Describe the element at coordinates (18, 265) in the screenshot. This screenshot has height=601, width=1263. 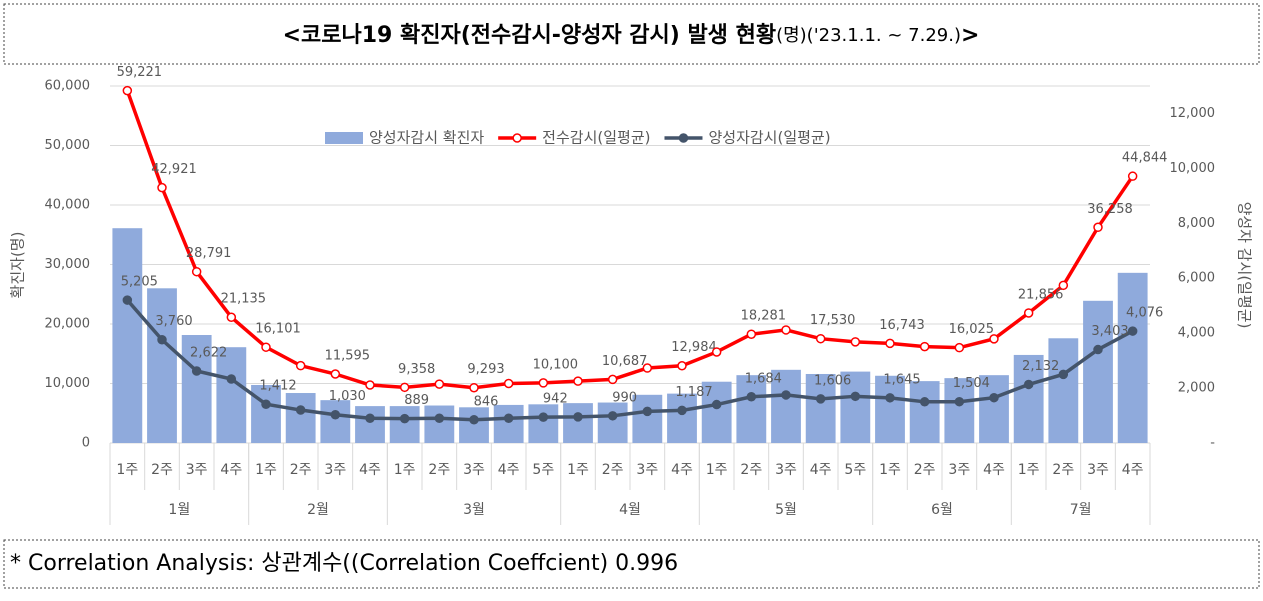
I see `y-axis-label: 확진자(명)` at that location.